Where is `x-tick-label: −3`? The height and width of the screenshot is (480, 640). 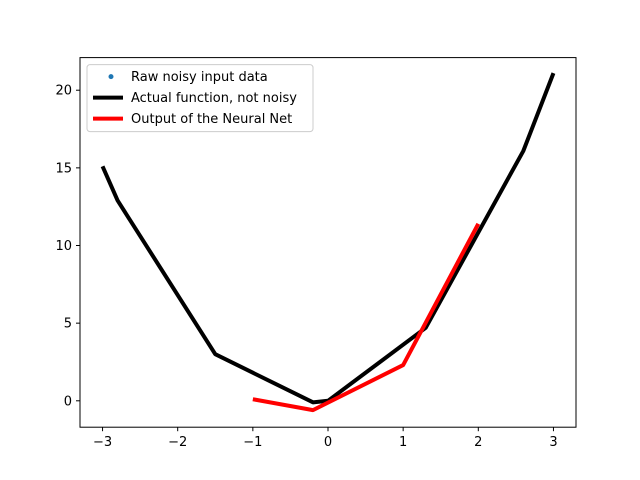
x-tick-label: −3 is located at coordinates (102, 442).